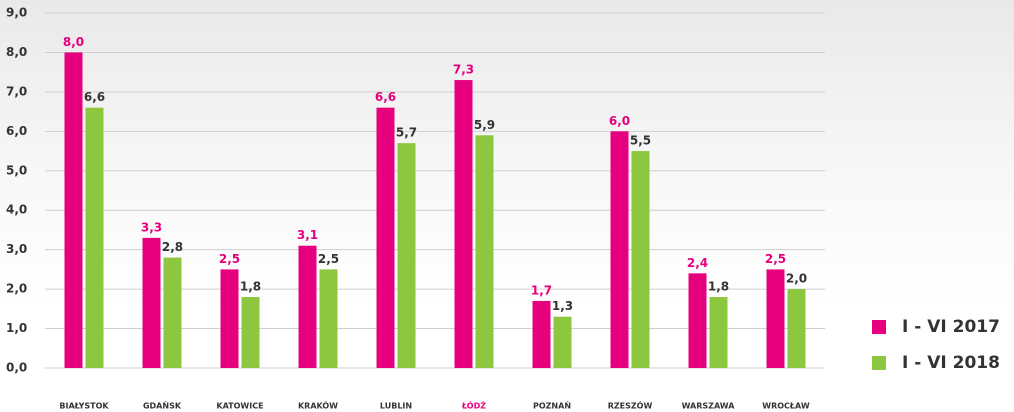 This screenshot has width=1014, height=412. Describe the element at coordinates (16, 210) in the screenshot. I see `y-tick-label: 4,0` at that location.